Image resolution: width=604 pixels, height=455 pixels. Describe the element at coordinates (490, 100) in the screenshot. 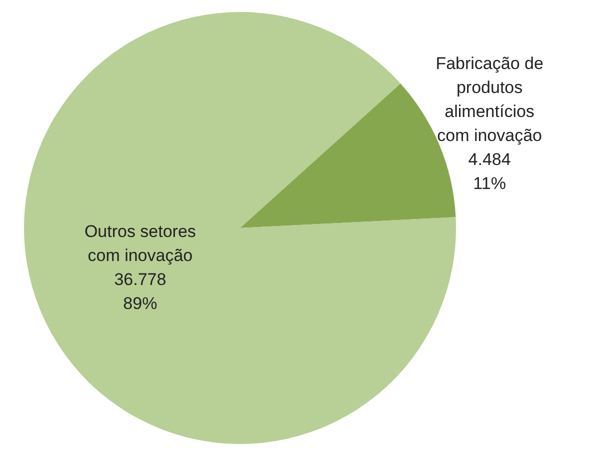

I see `slice-label: Fabricação de produtos alimentícios com inovação` at that location.